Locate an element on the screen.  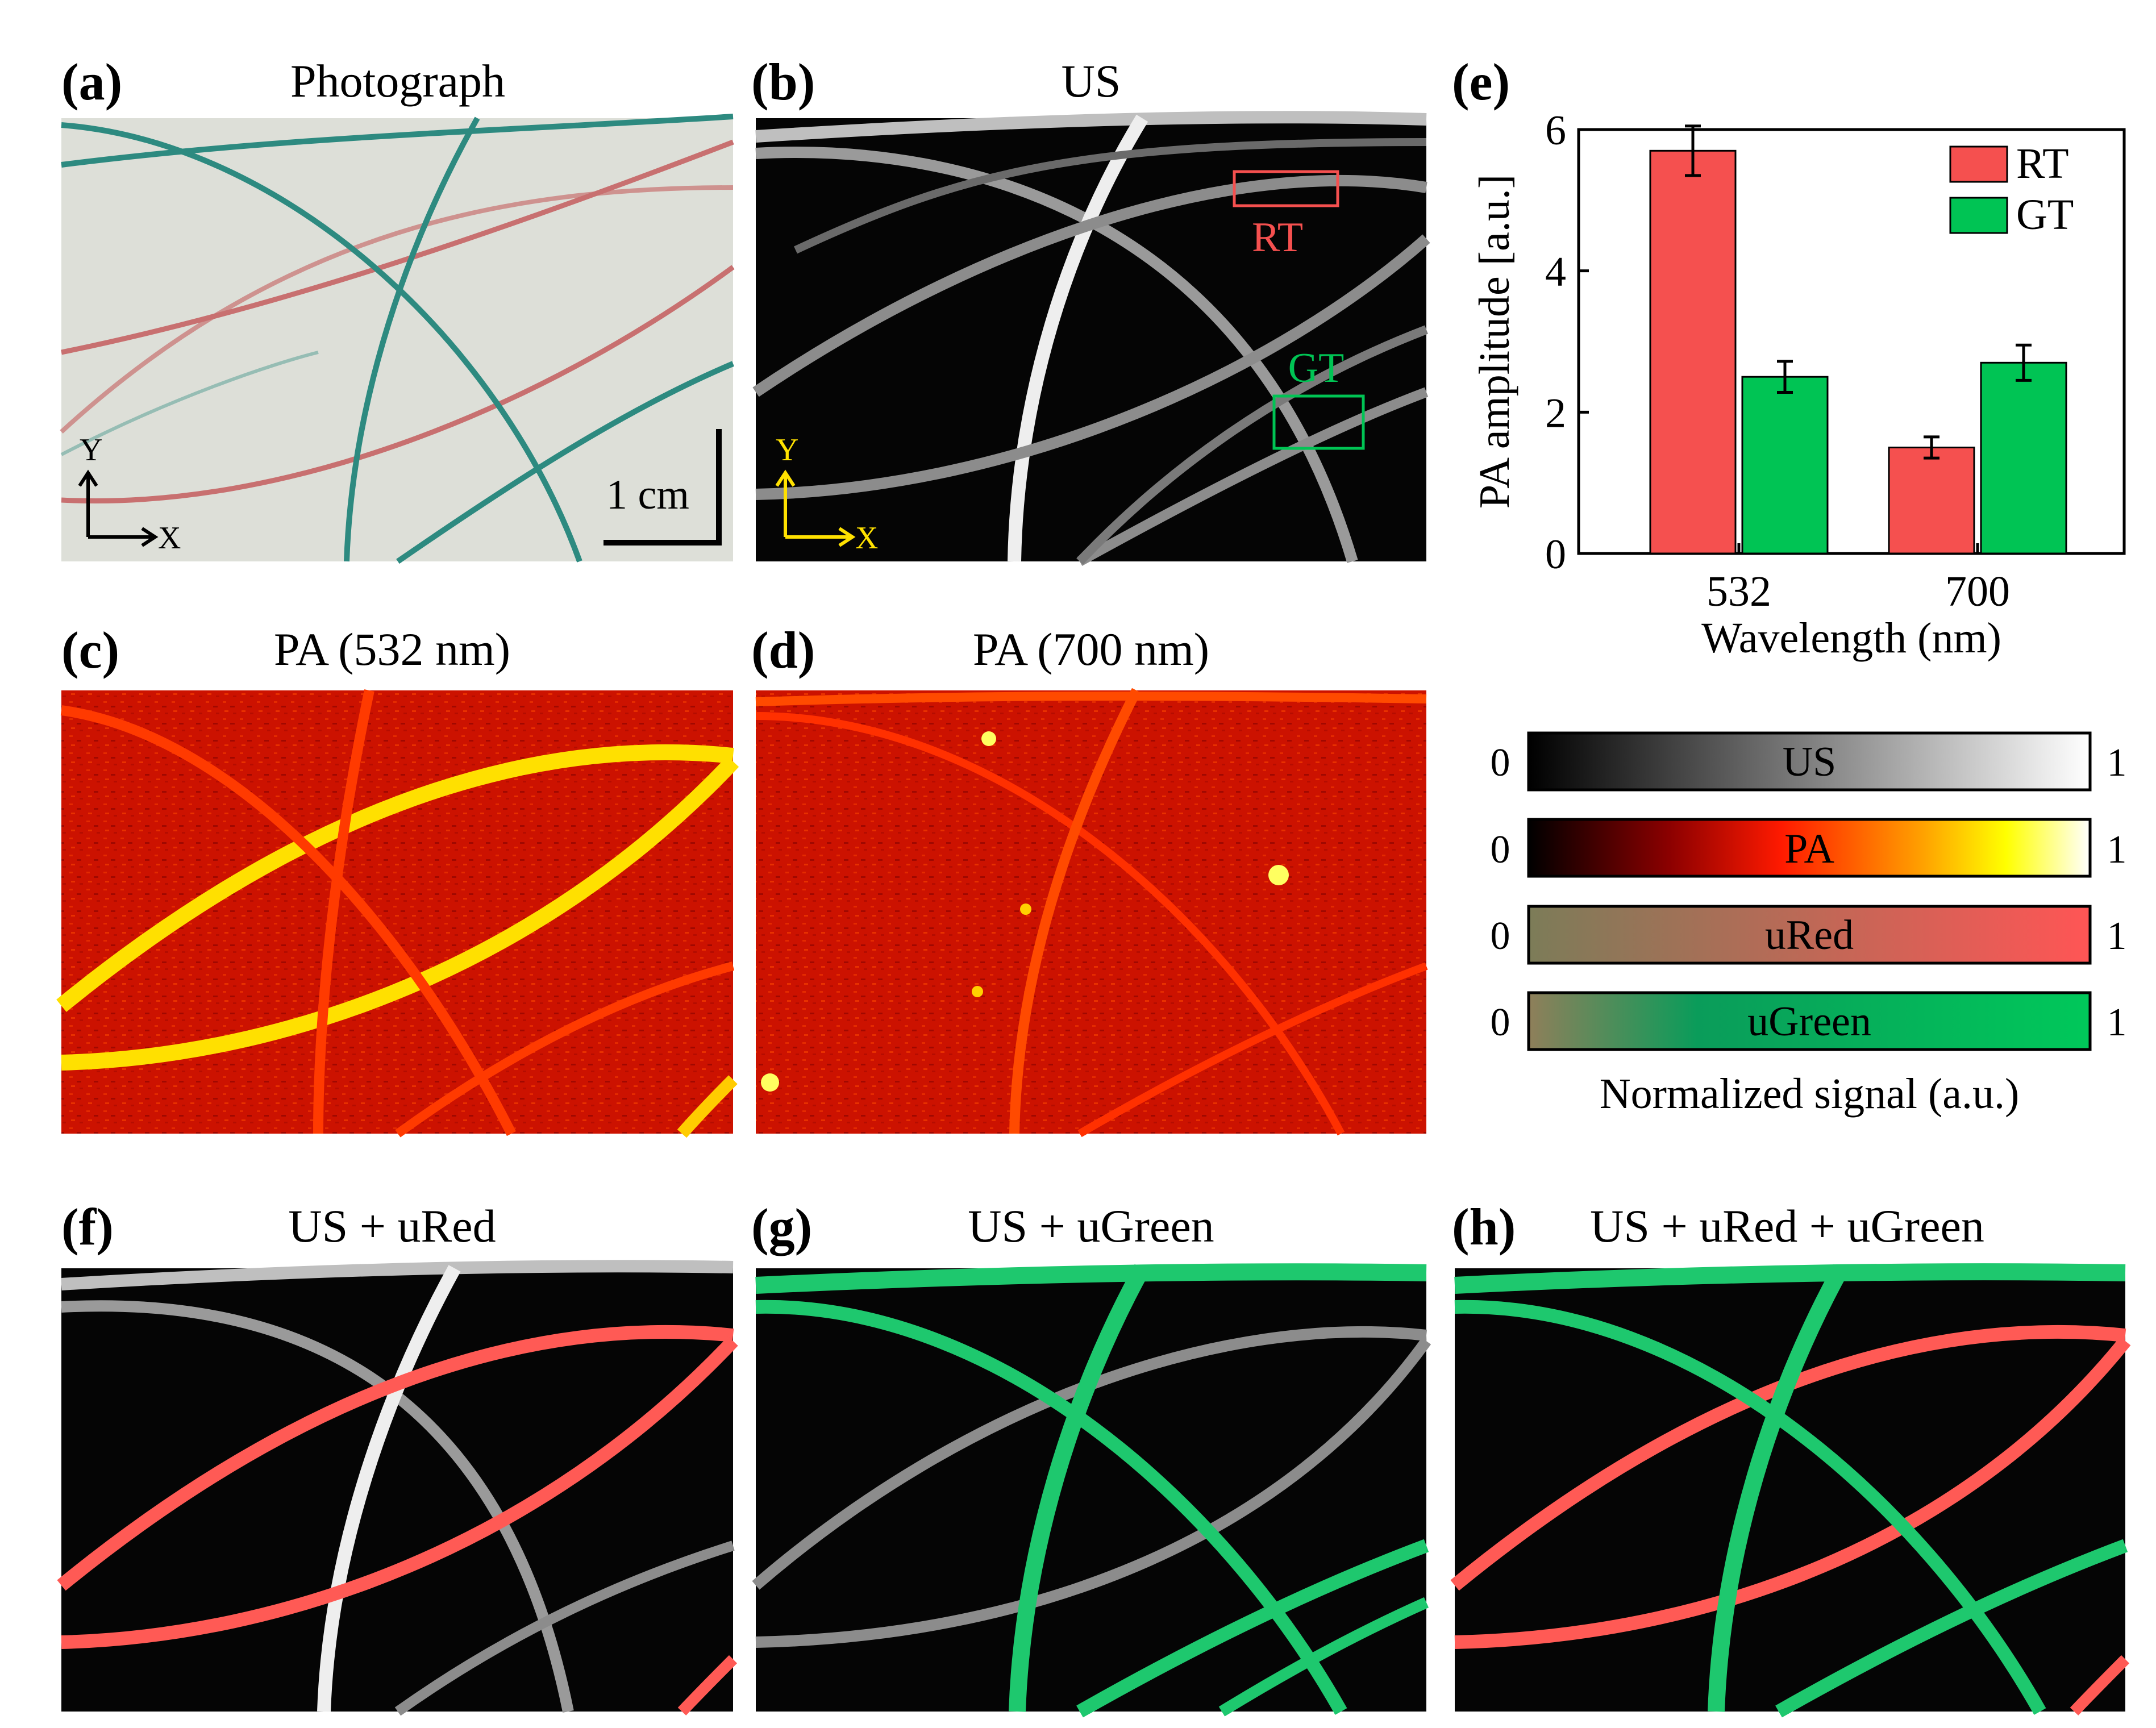
panel-f: (f) US + uRed is located at coordinates (397, 1457).